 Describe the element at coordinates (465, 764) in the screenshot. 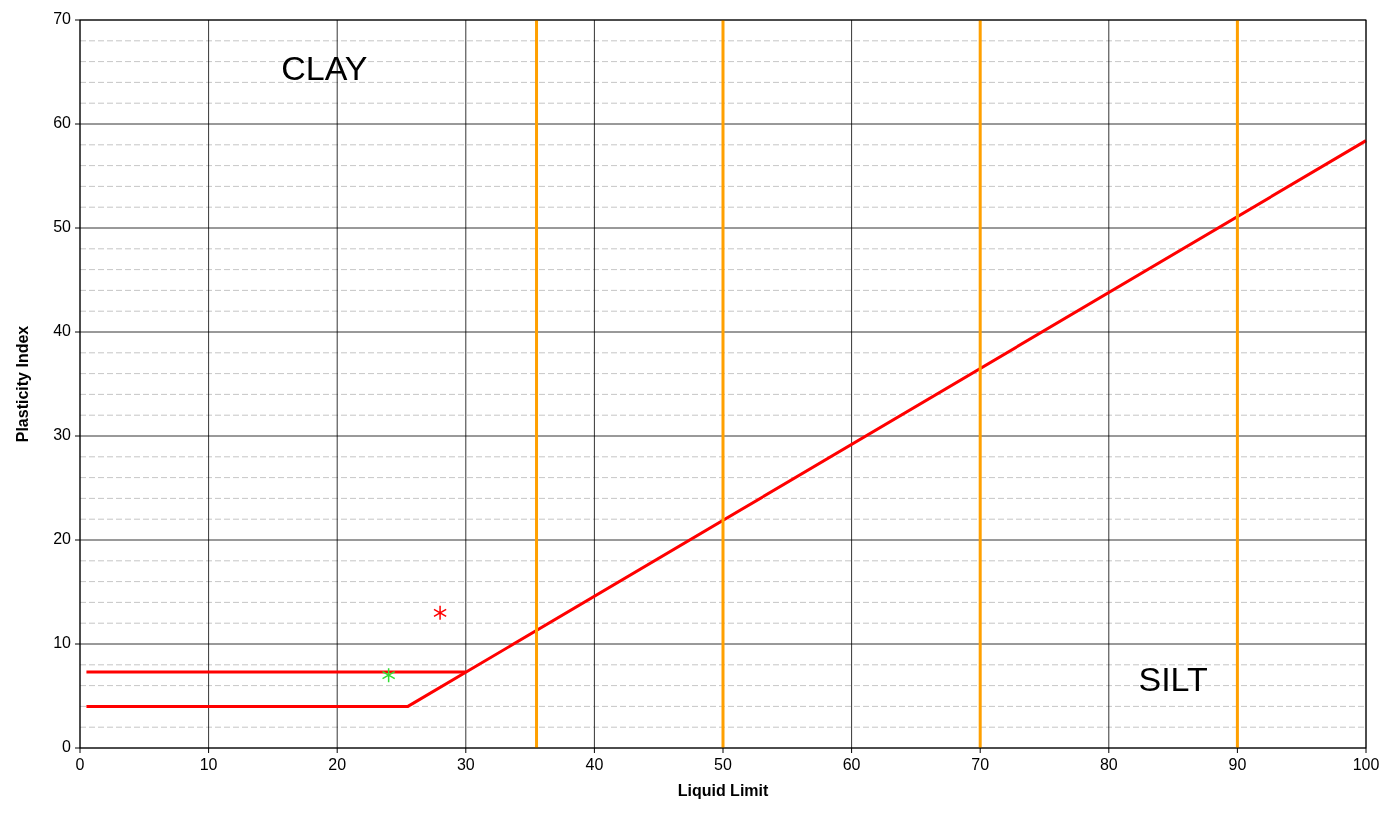

I see `x-tick-label: 30` at that location.